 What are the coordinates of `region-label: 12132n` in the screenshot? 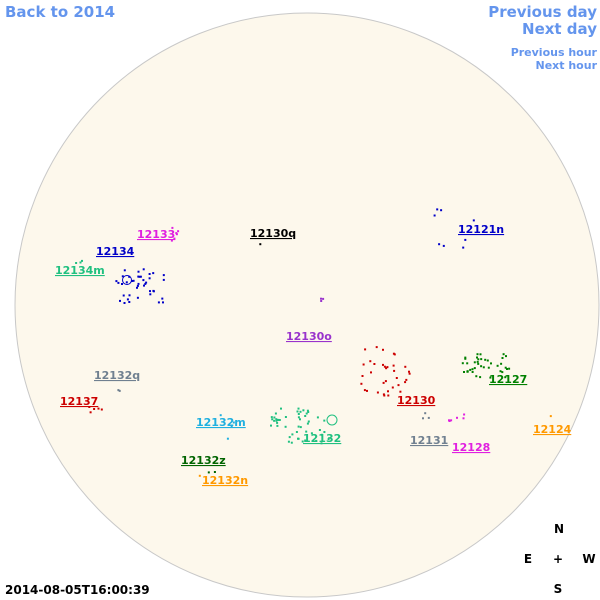 It's located at (225, 480).